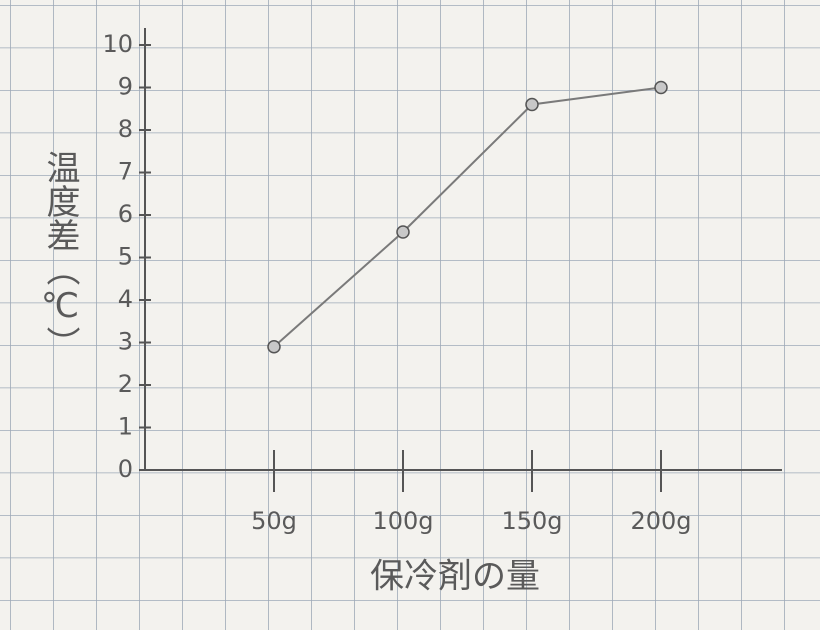 The image size is (820, 630). I want to click on y-tick-label: 8, so click(125, 129).